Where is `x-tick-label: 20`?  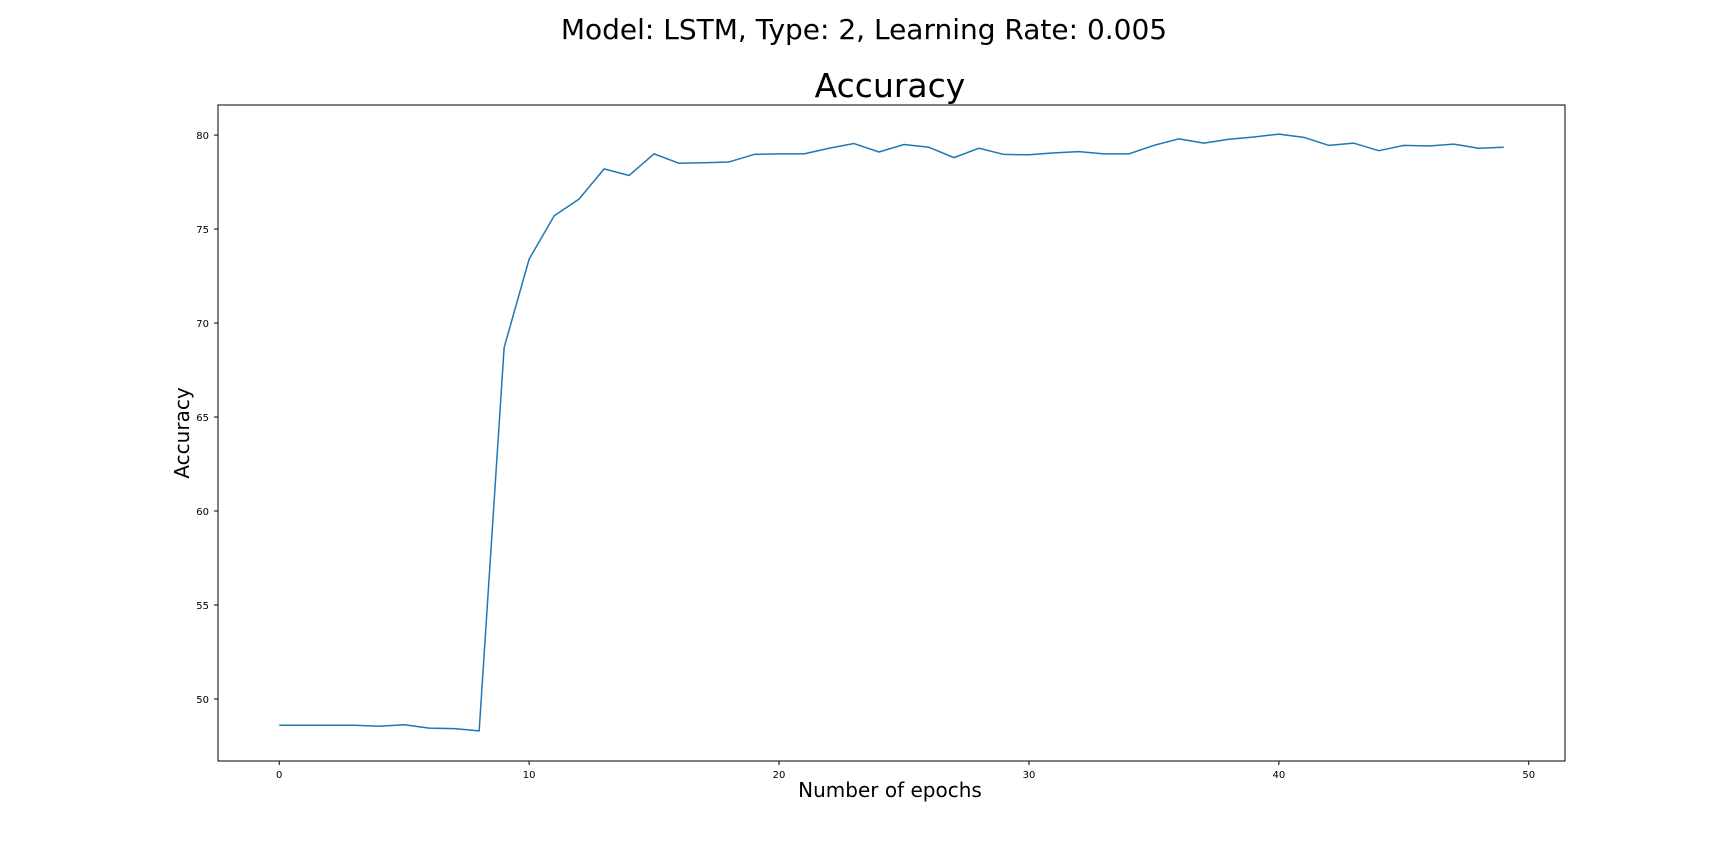
x-tick-label: 20 is located at coordinates (779, 775).